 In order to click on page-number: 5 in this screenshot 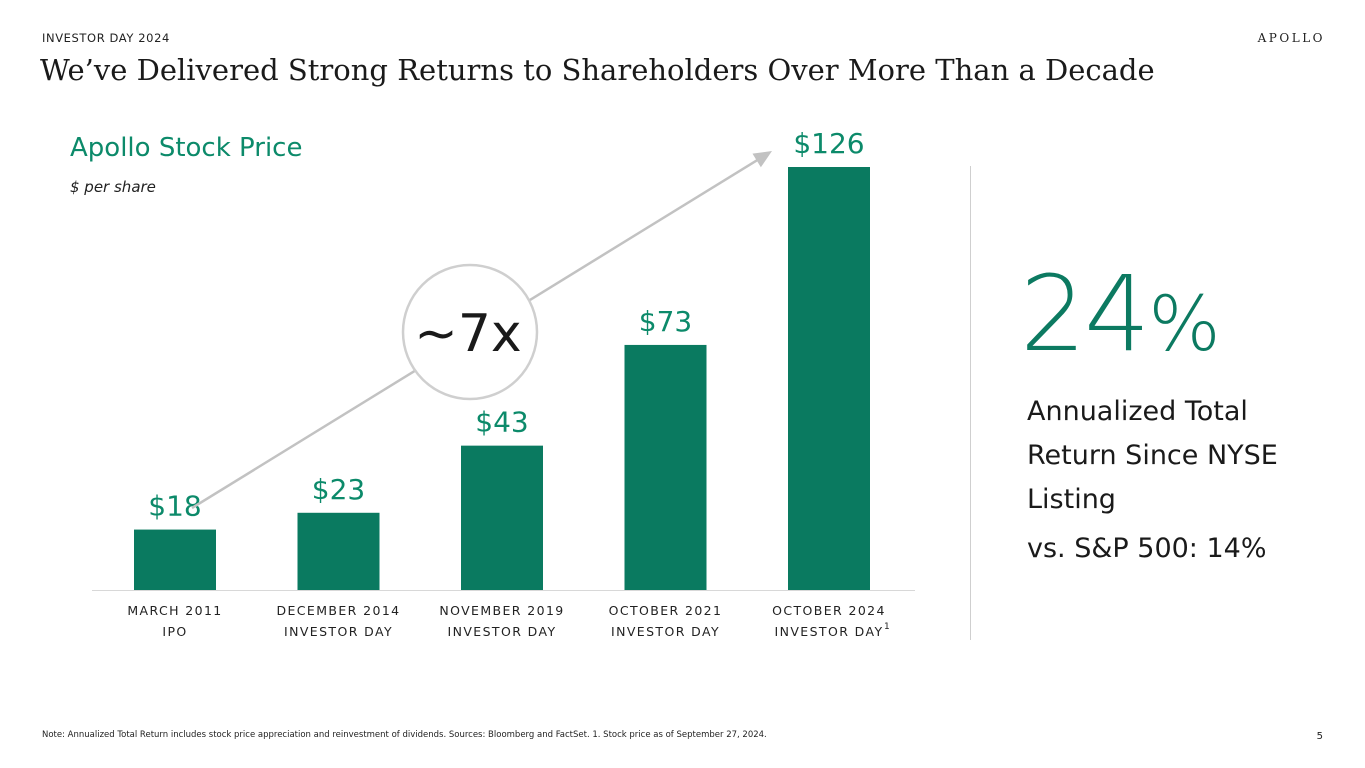, I will do `click(1319, 736)`.